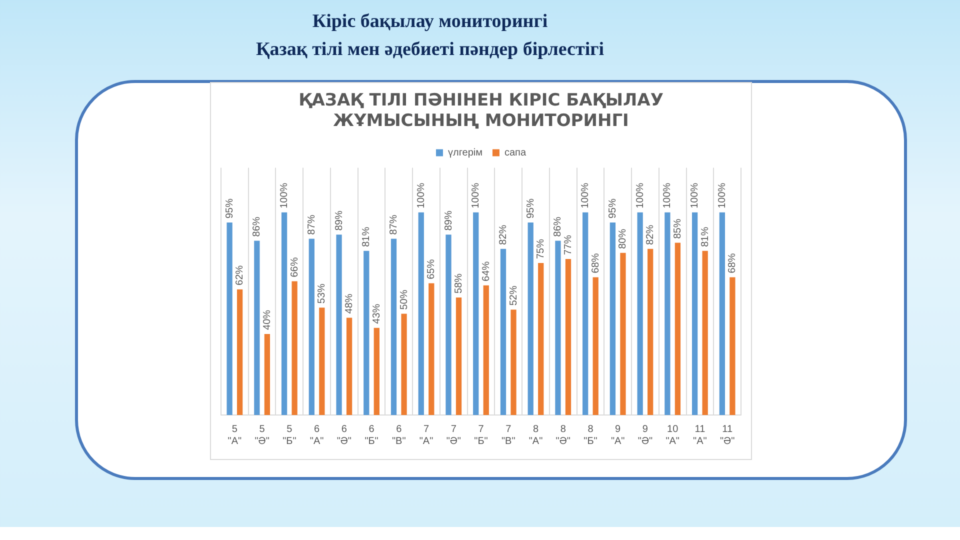  I want to click on data-label: 65%, so click(432, 269).